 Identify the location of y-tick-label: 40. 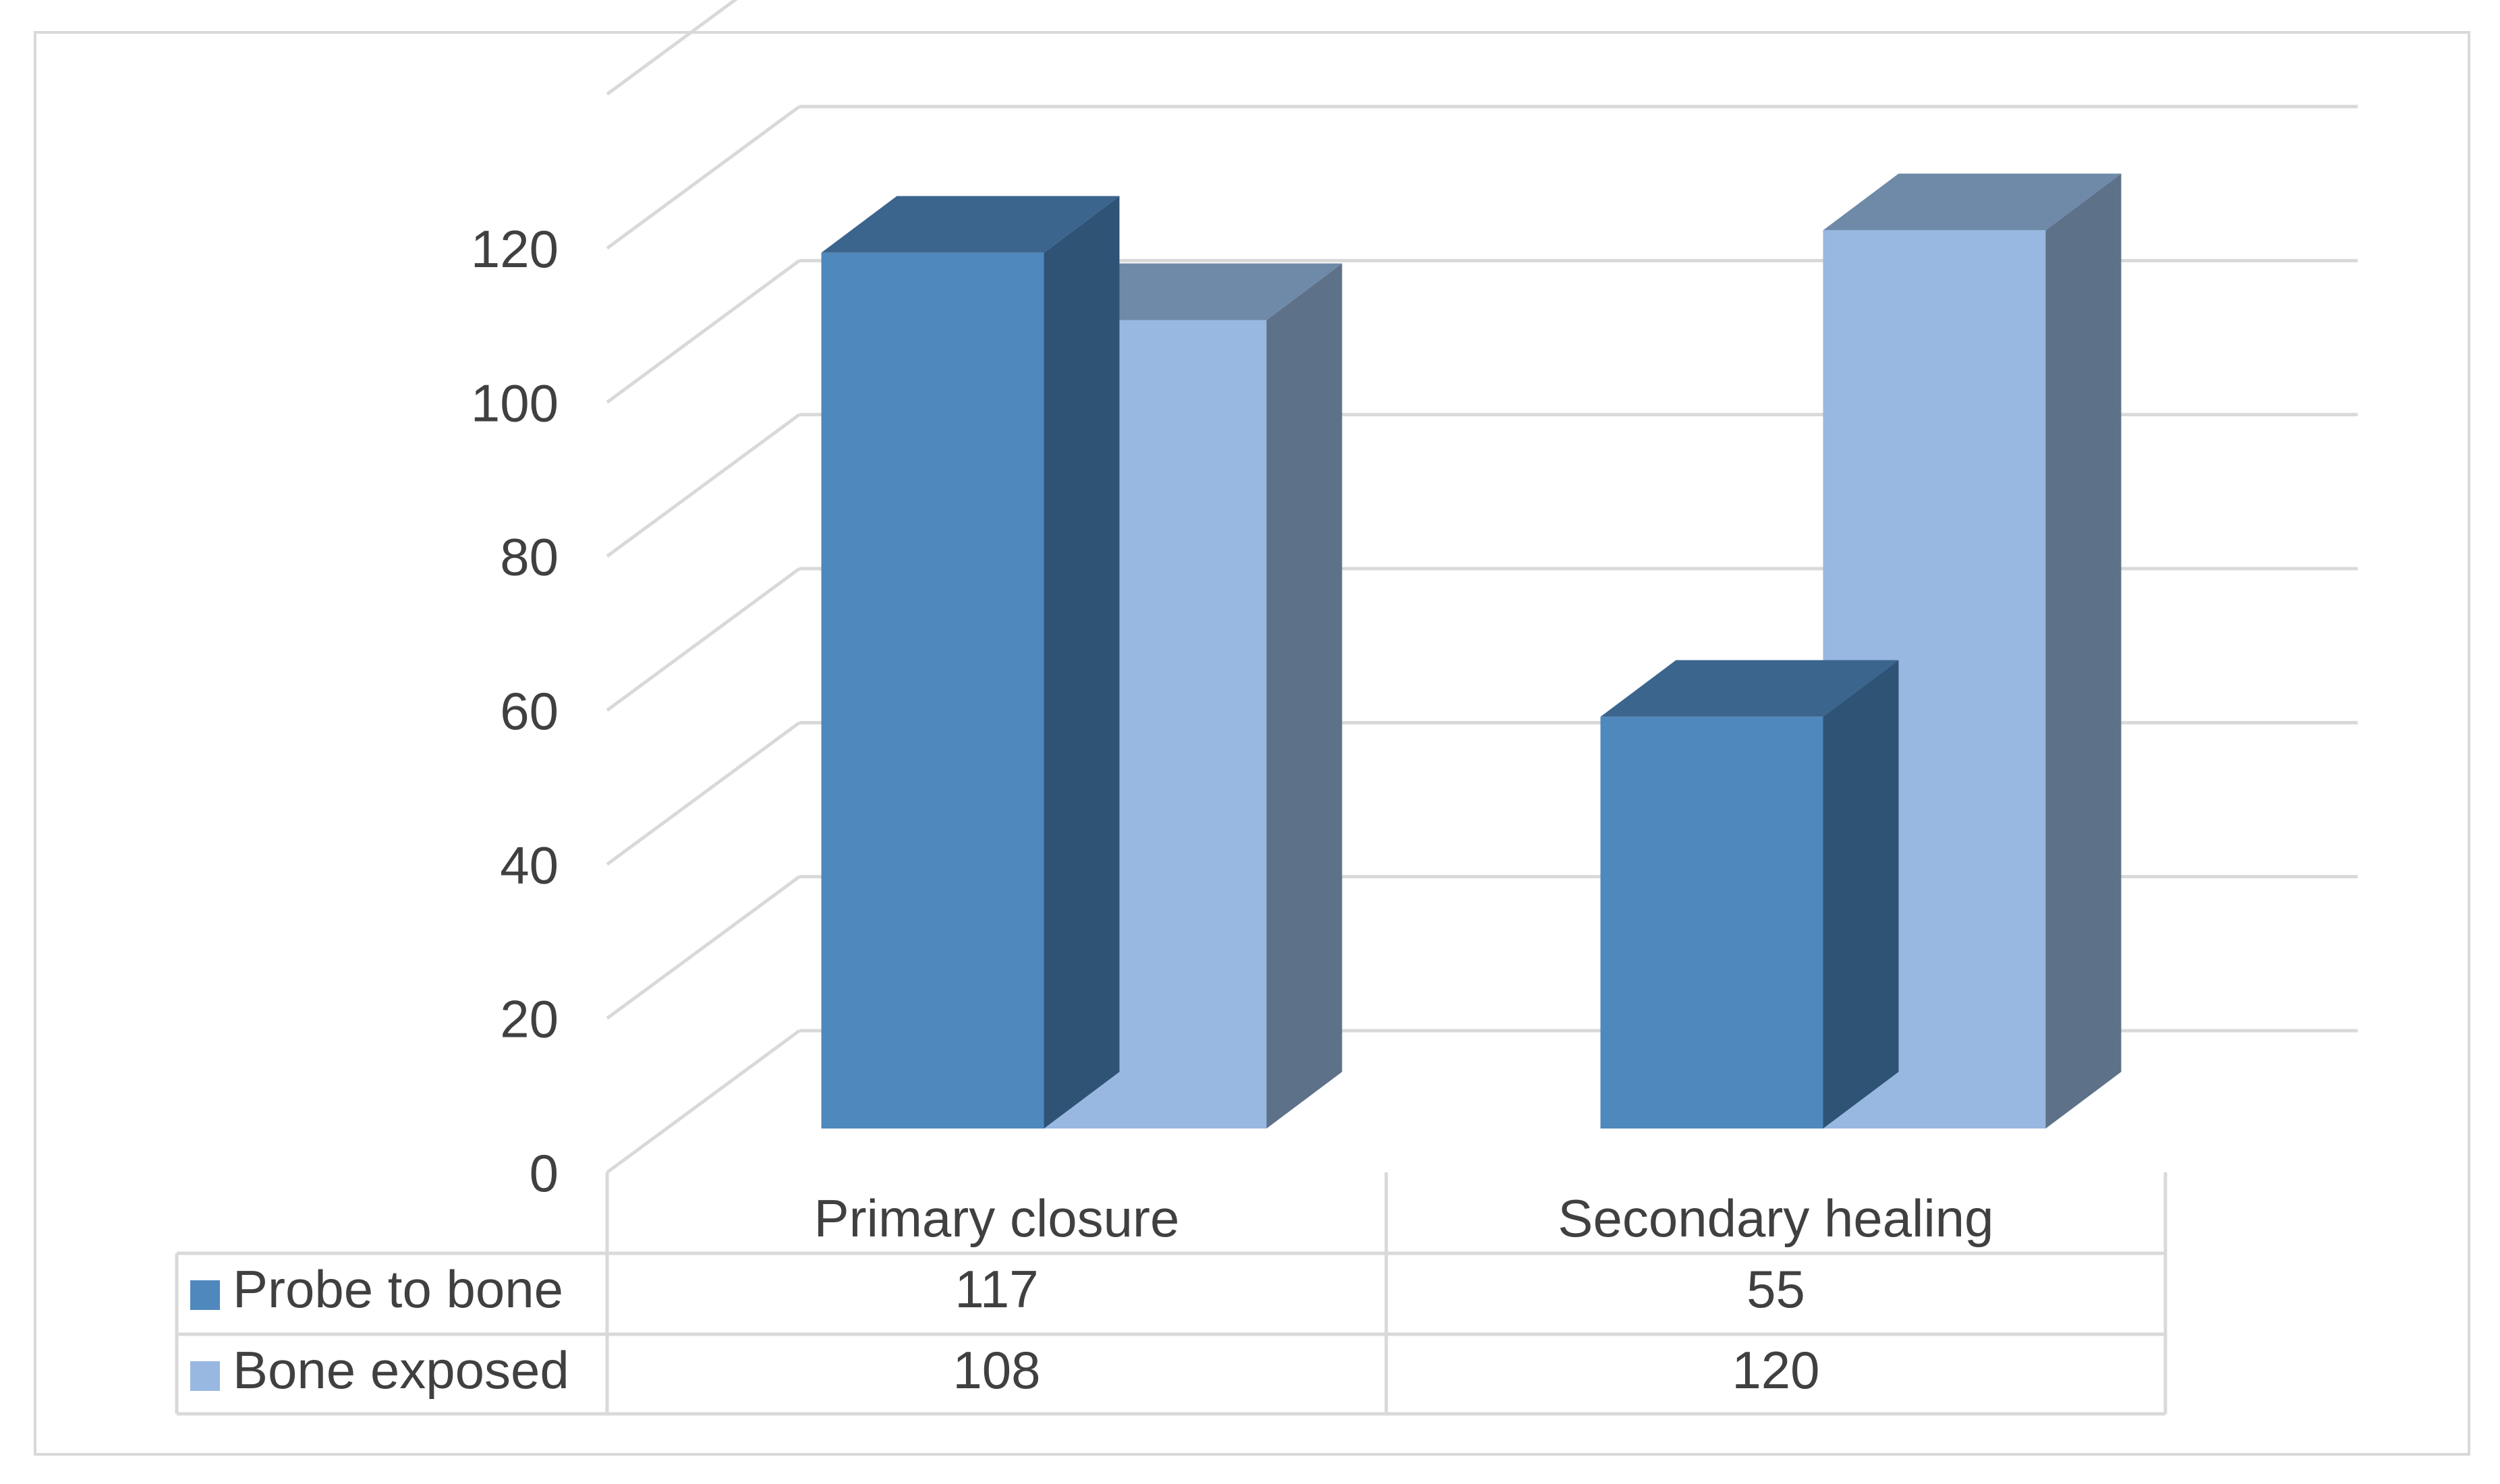
(529, 864).